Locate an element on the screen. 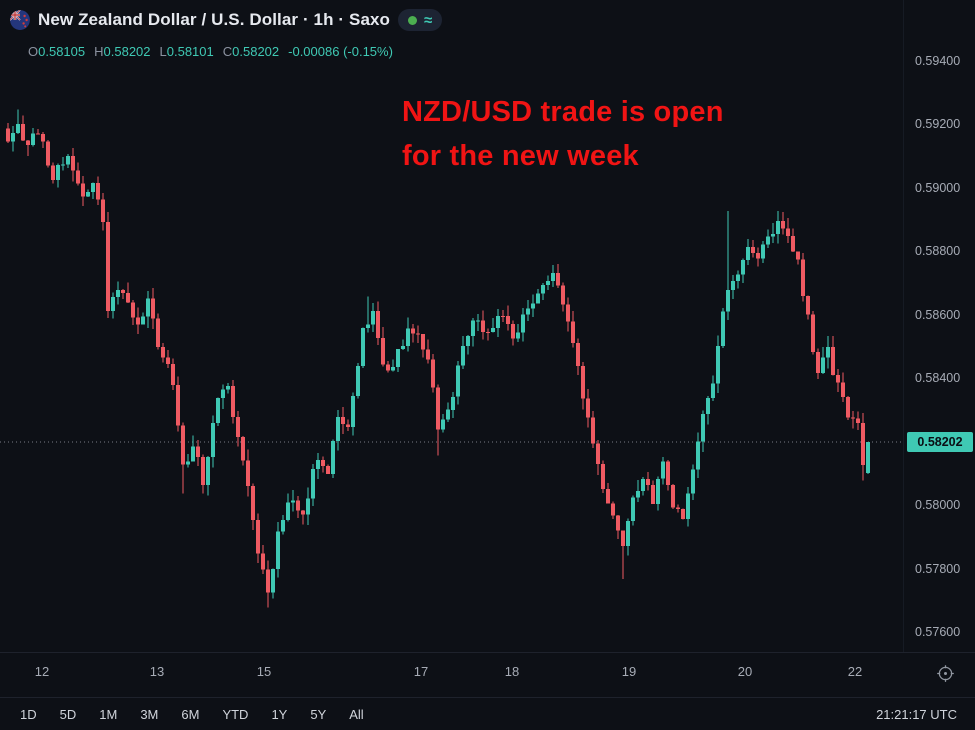  range-buttons: 1D 5D 1M 3M 6M YTD 1Y 5Y All is located at coordinates (192, 714).